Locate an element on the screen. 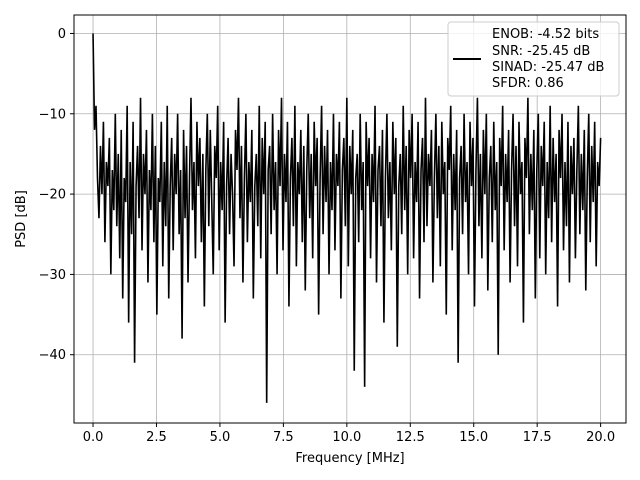 The height and width of the screenshot is (480, 640). x-tick-label: 5.0 is located at coordinates (220, 437).